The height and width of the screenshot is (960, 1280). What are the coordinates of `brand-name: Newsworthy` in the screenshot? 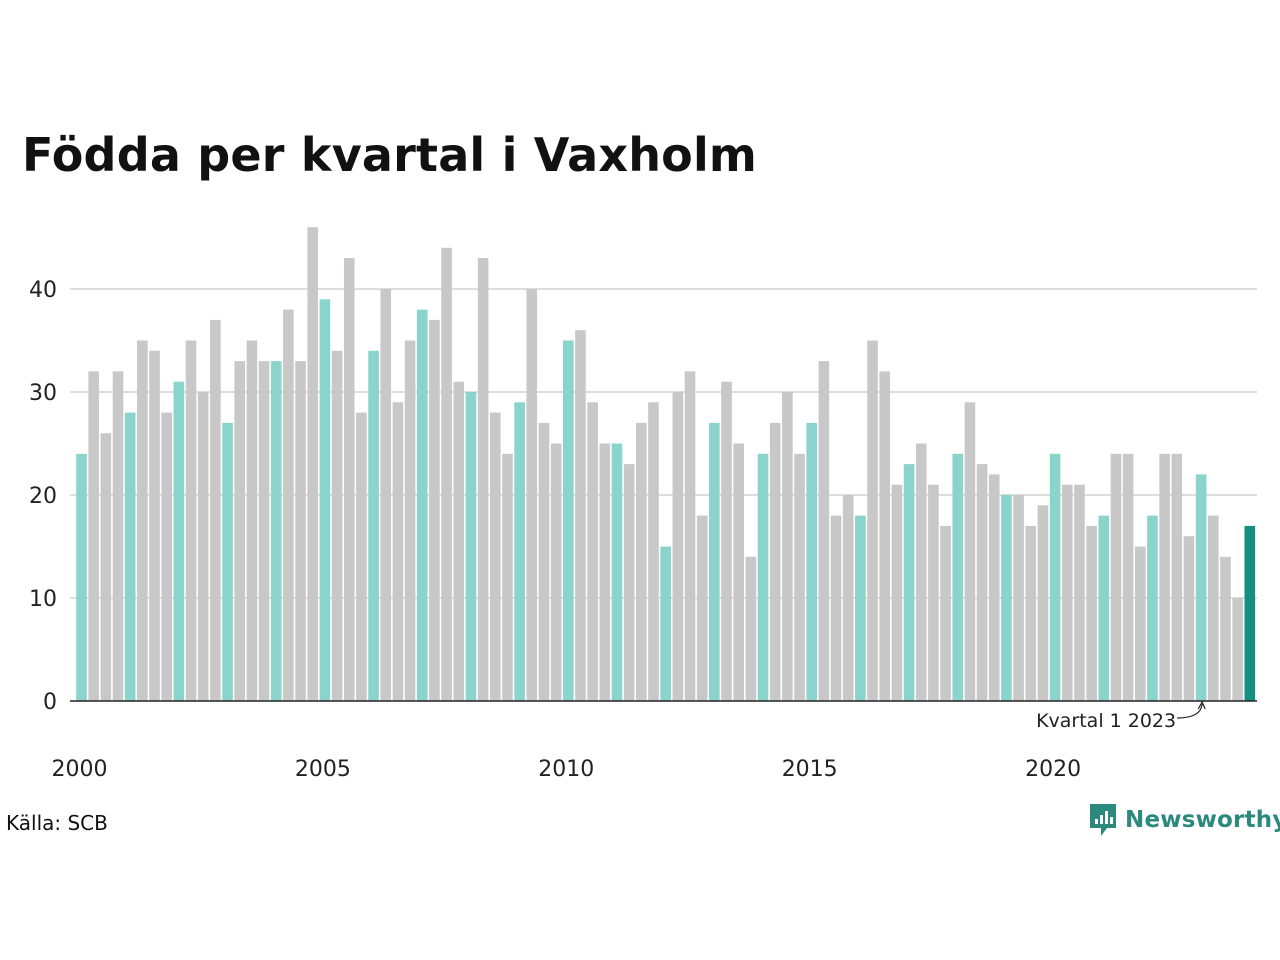 It's located at (1202, 820).